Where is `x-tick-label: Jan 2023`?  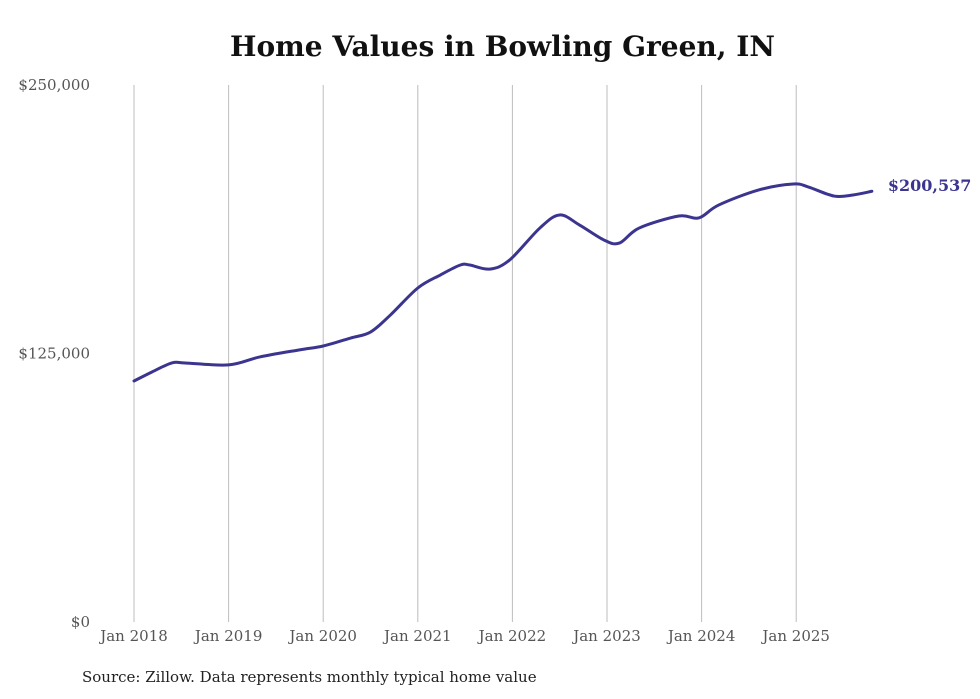 x-tick-label: Jan 2023 is located at coordinates (606, 636).